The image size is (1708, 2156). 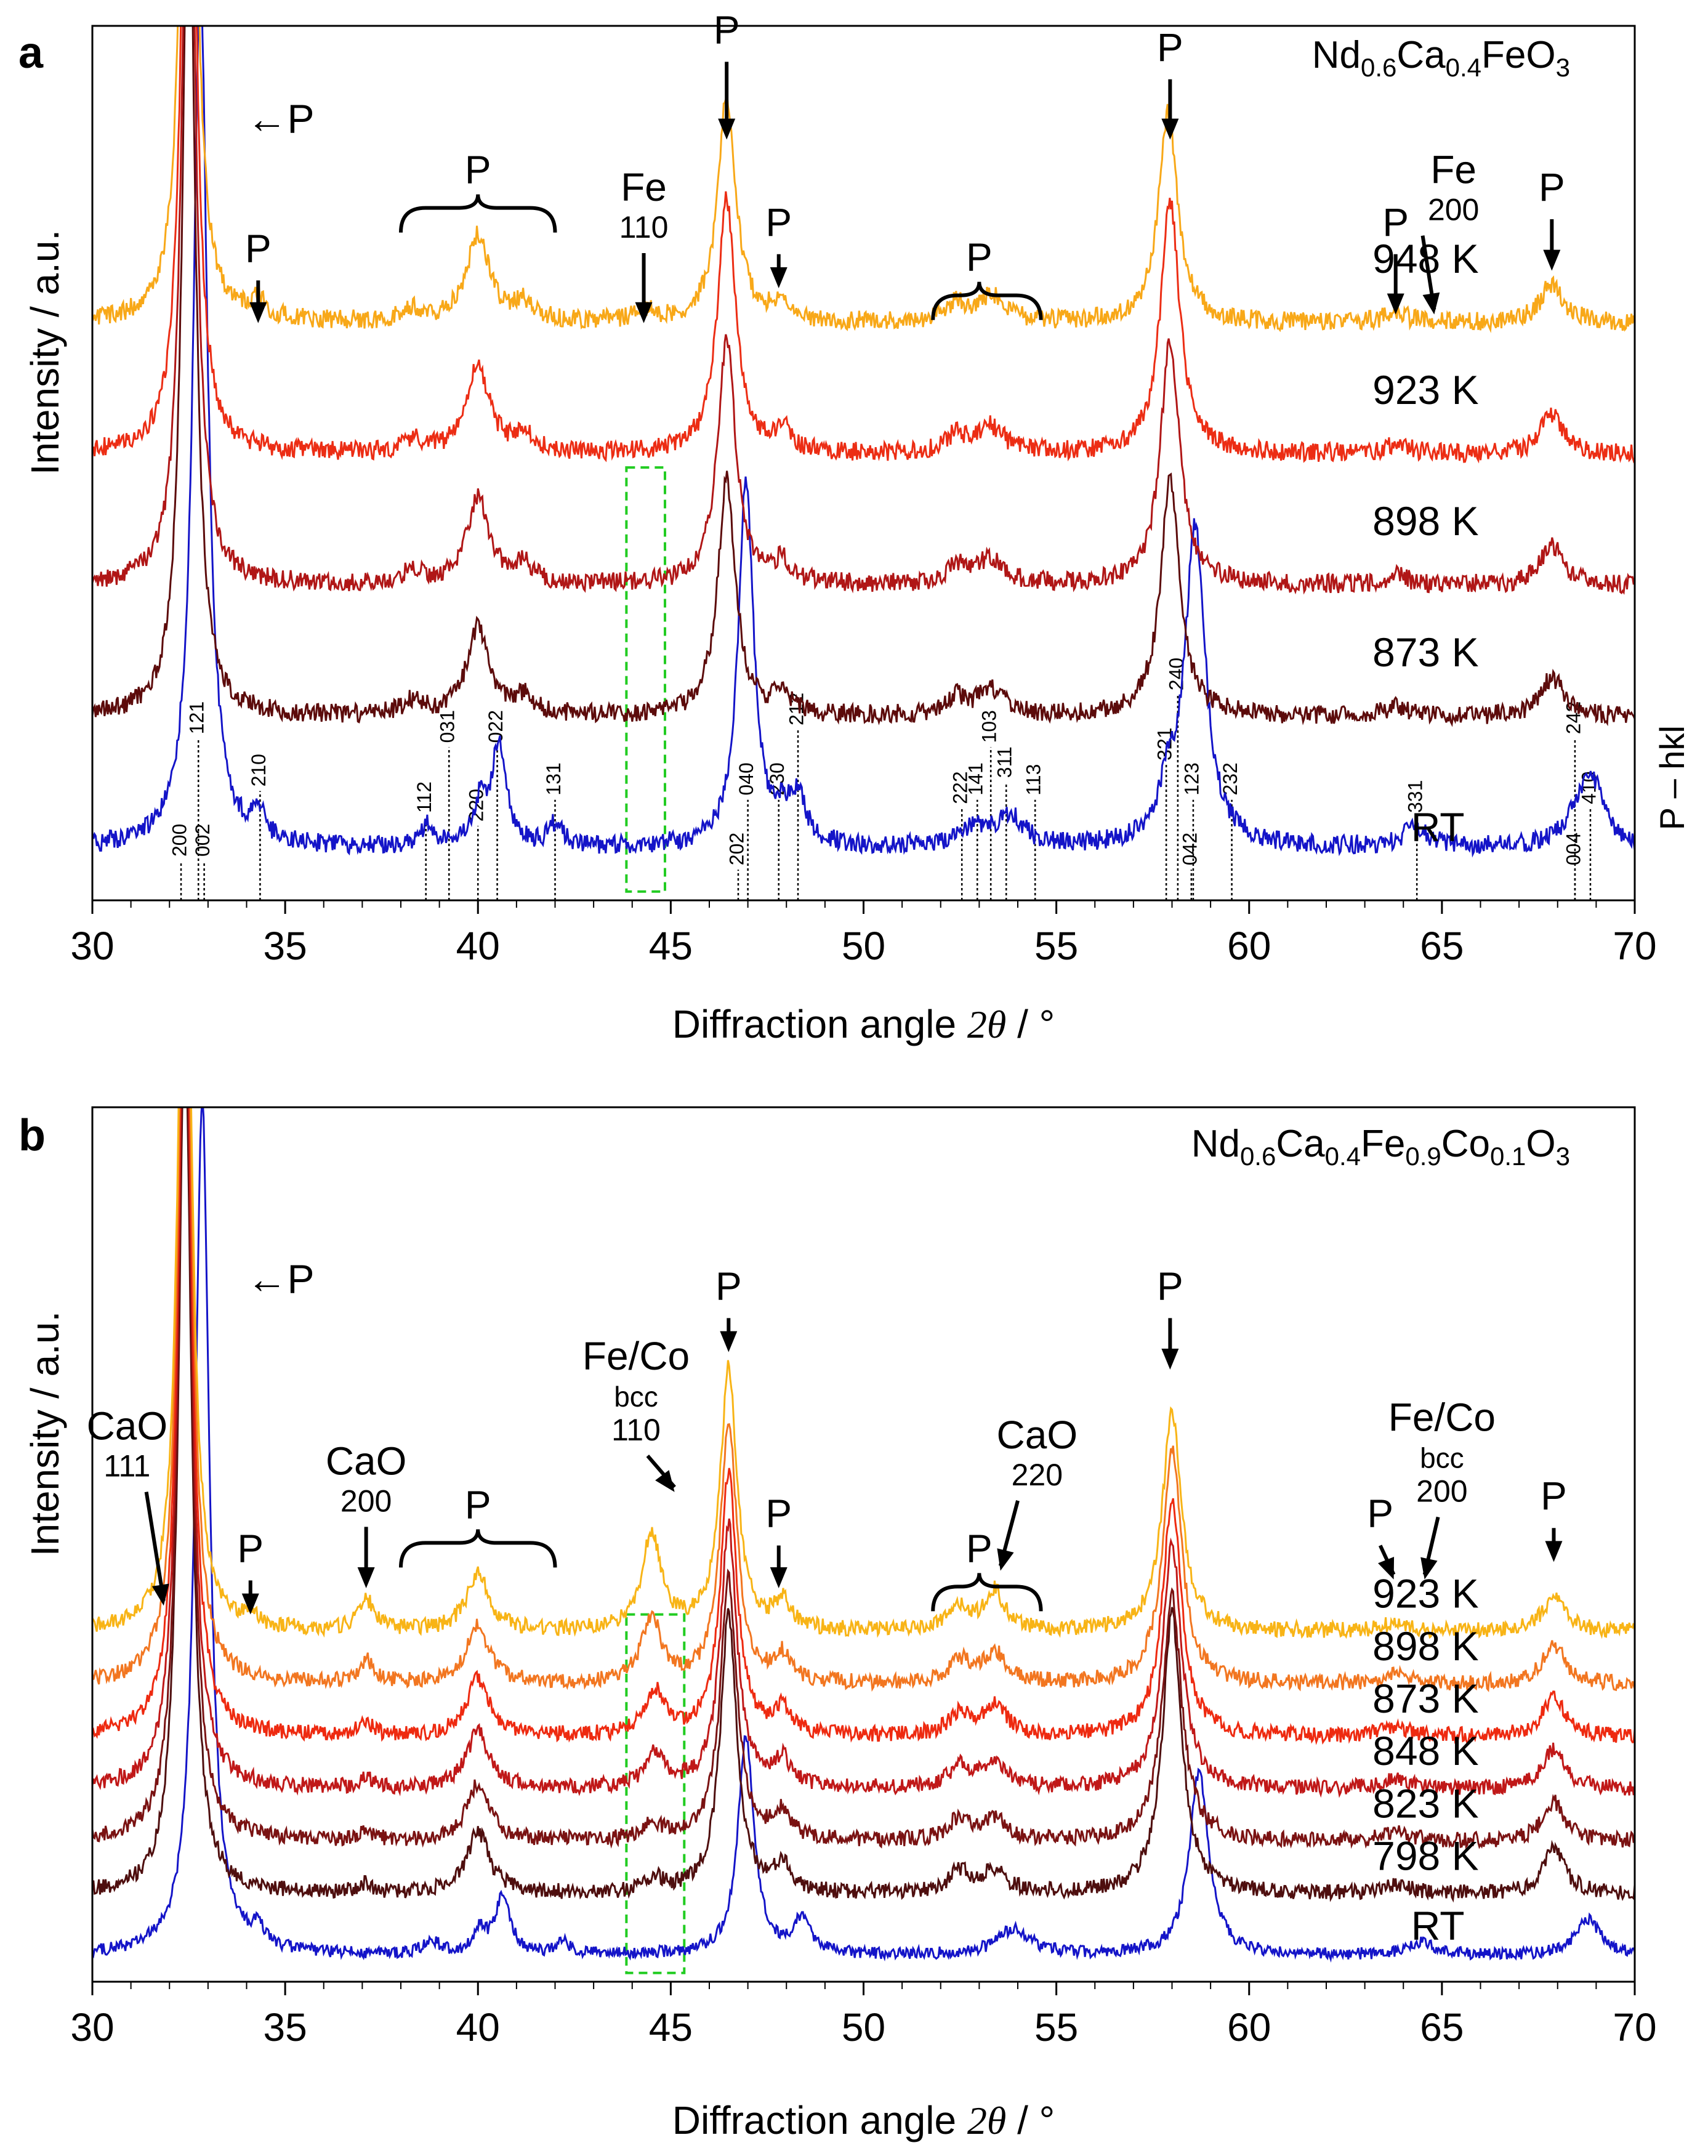 I want to click on panel-letter: b, so click(x=32, y=1135).